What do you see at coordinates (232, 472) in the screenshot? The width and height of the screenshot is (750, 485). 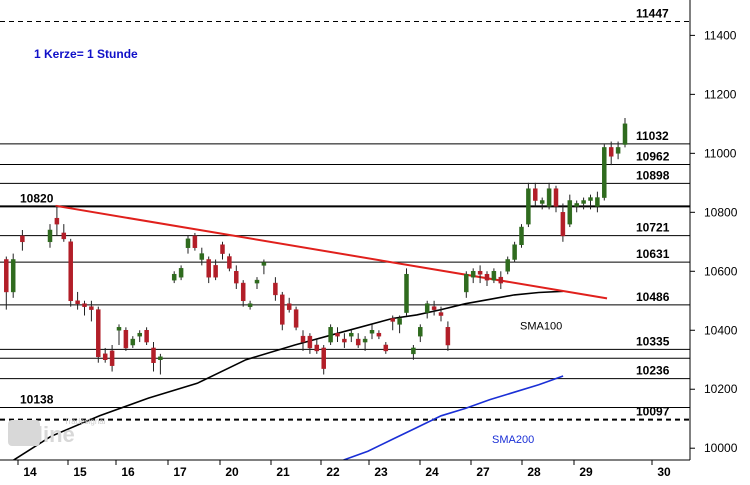 I see `x-tick-label: 20` at bounding box center [232, 472].